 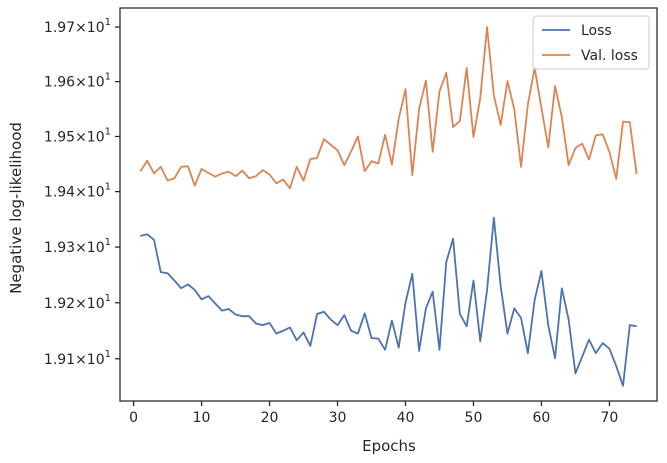 What do you see at coordinates (77, 358) in the screenshot?
I see `y-tick-label: 1.91×10¹` at bounding box center [77, 358].